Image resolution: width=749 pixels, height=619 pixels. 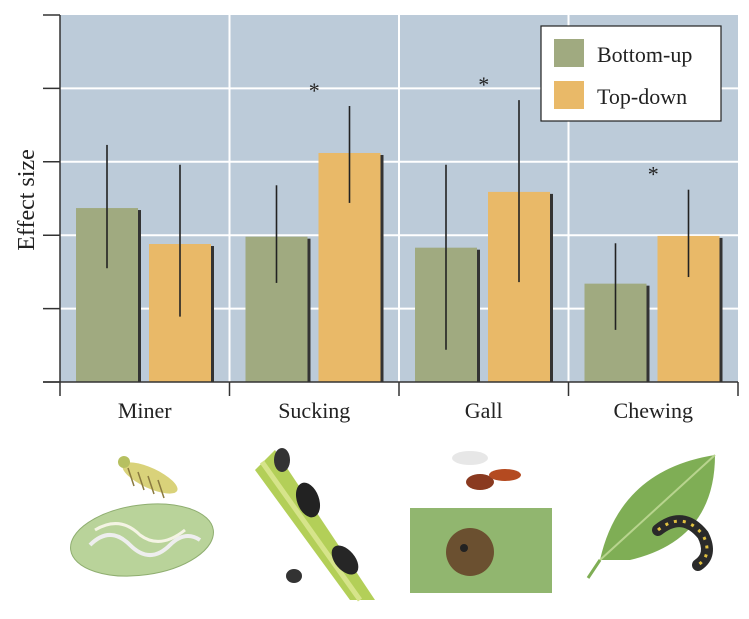 I want to click on legend: Bottom-up Top-down, so click(x=631, y=73).